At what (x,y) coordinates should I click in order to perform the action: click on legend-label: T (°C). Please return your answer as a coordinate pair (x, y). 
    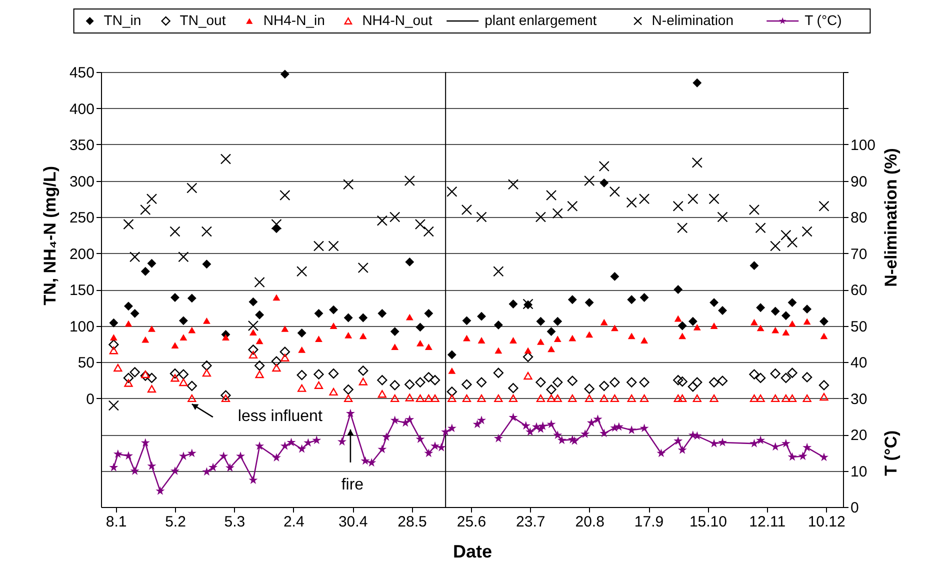
    Looking at the image, I should click on (823, 20).